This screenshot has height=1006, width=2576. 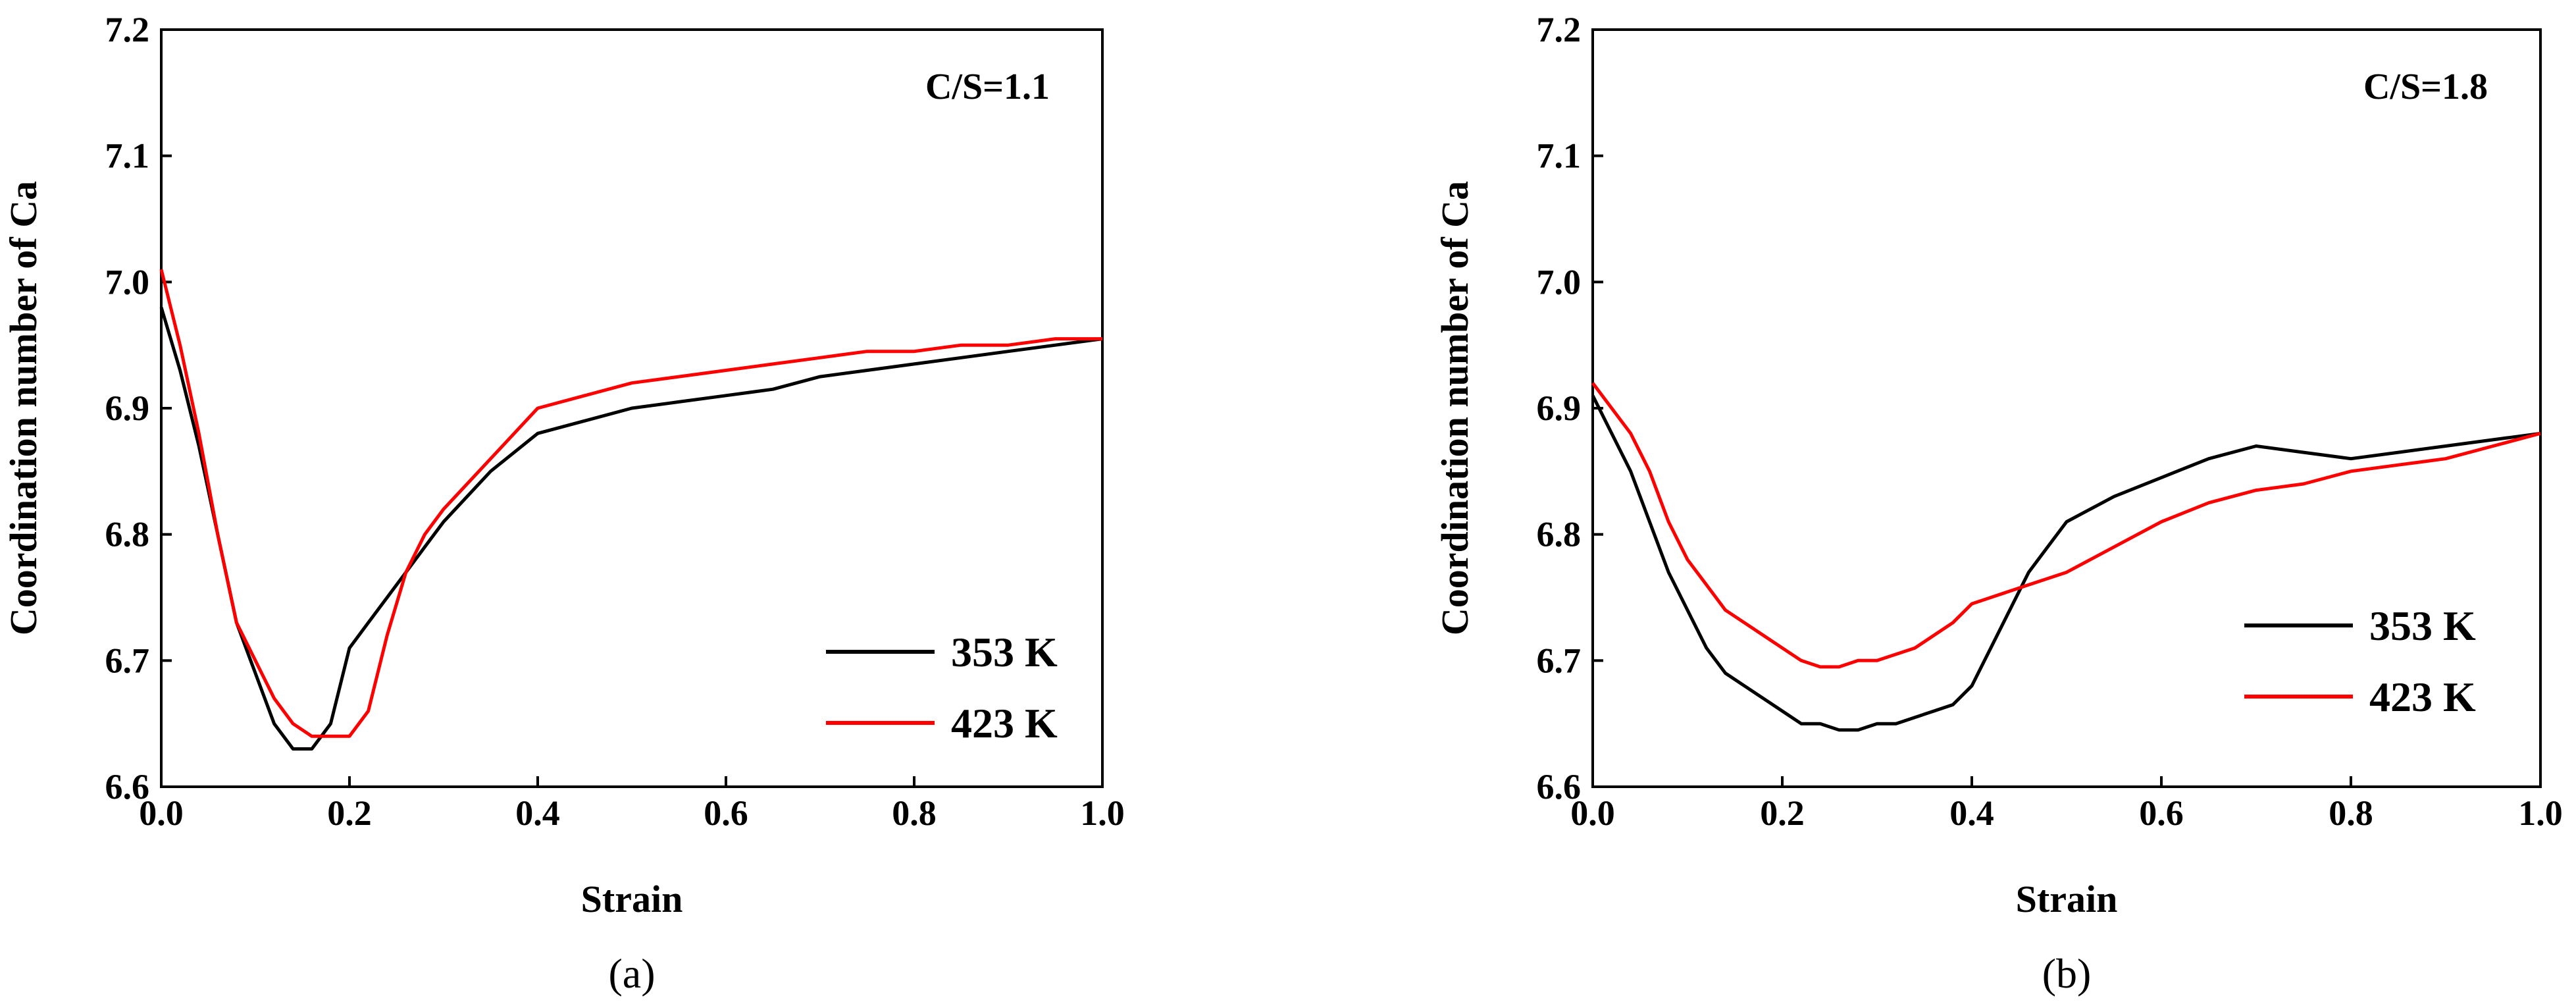 I want to click on series-line-353-k, so click(x=2066, y=563).